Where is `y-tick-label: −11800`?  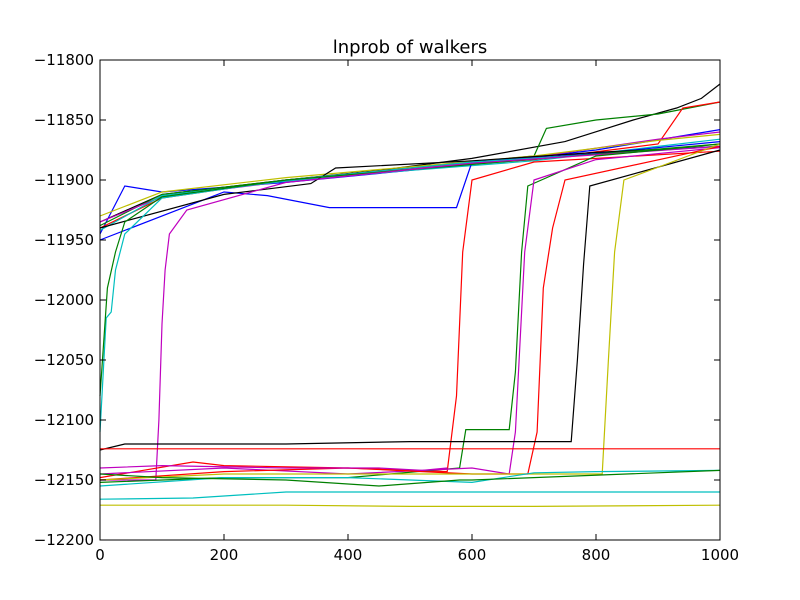 y-tick-label: −11800 is located at coordinates (64, 60).